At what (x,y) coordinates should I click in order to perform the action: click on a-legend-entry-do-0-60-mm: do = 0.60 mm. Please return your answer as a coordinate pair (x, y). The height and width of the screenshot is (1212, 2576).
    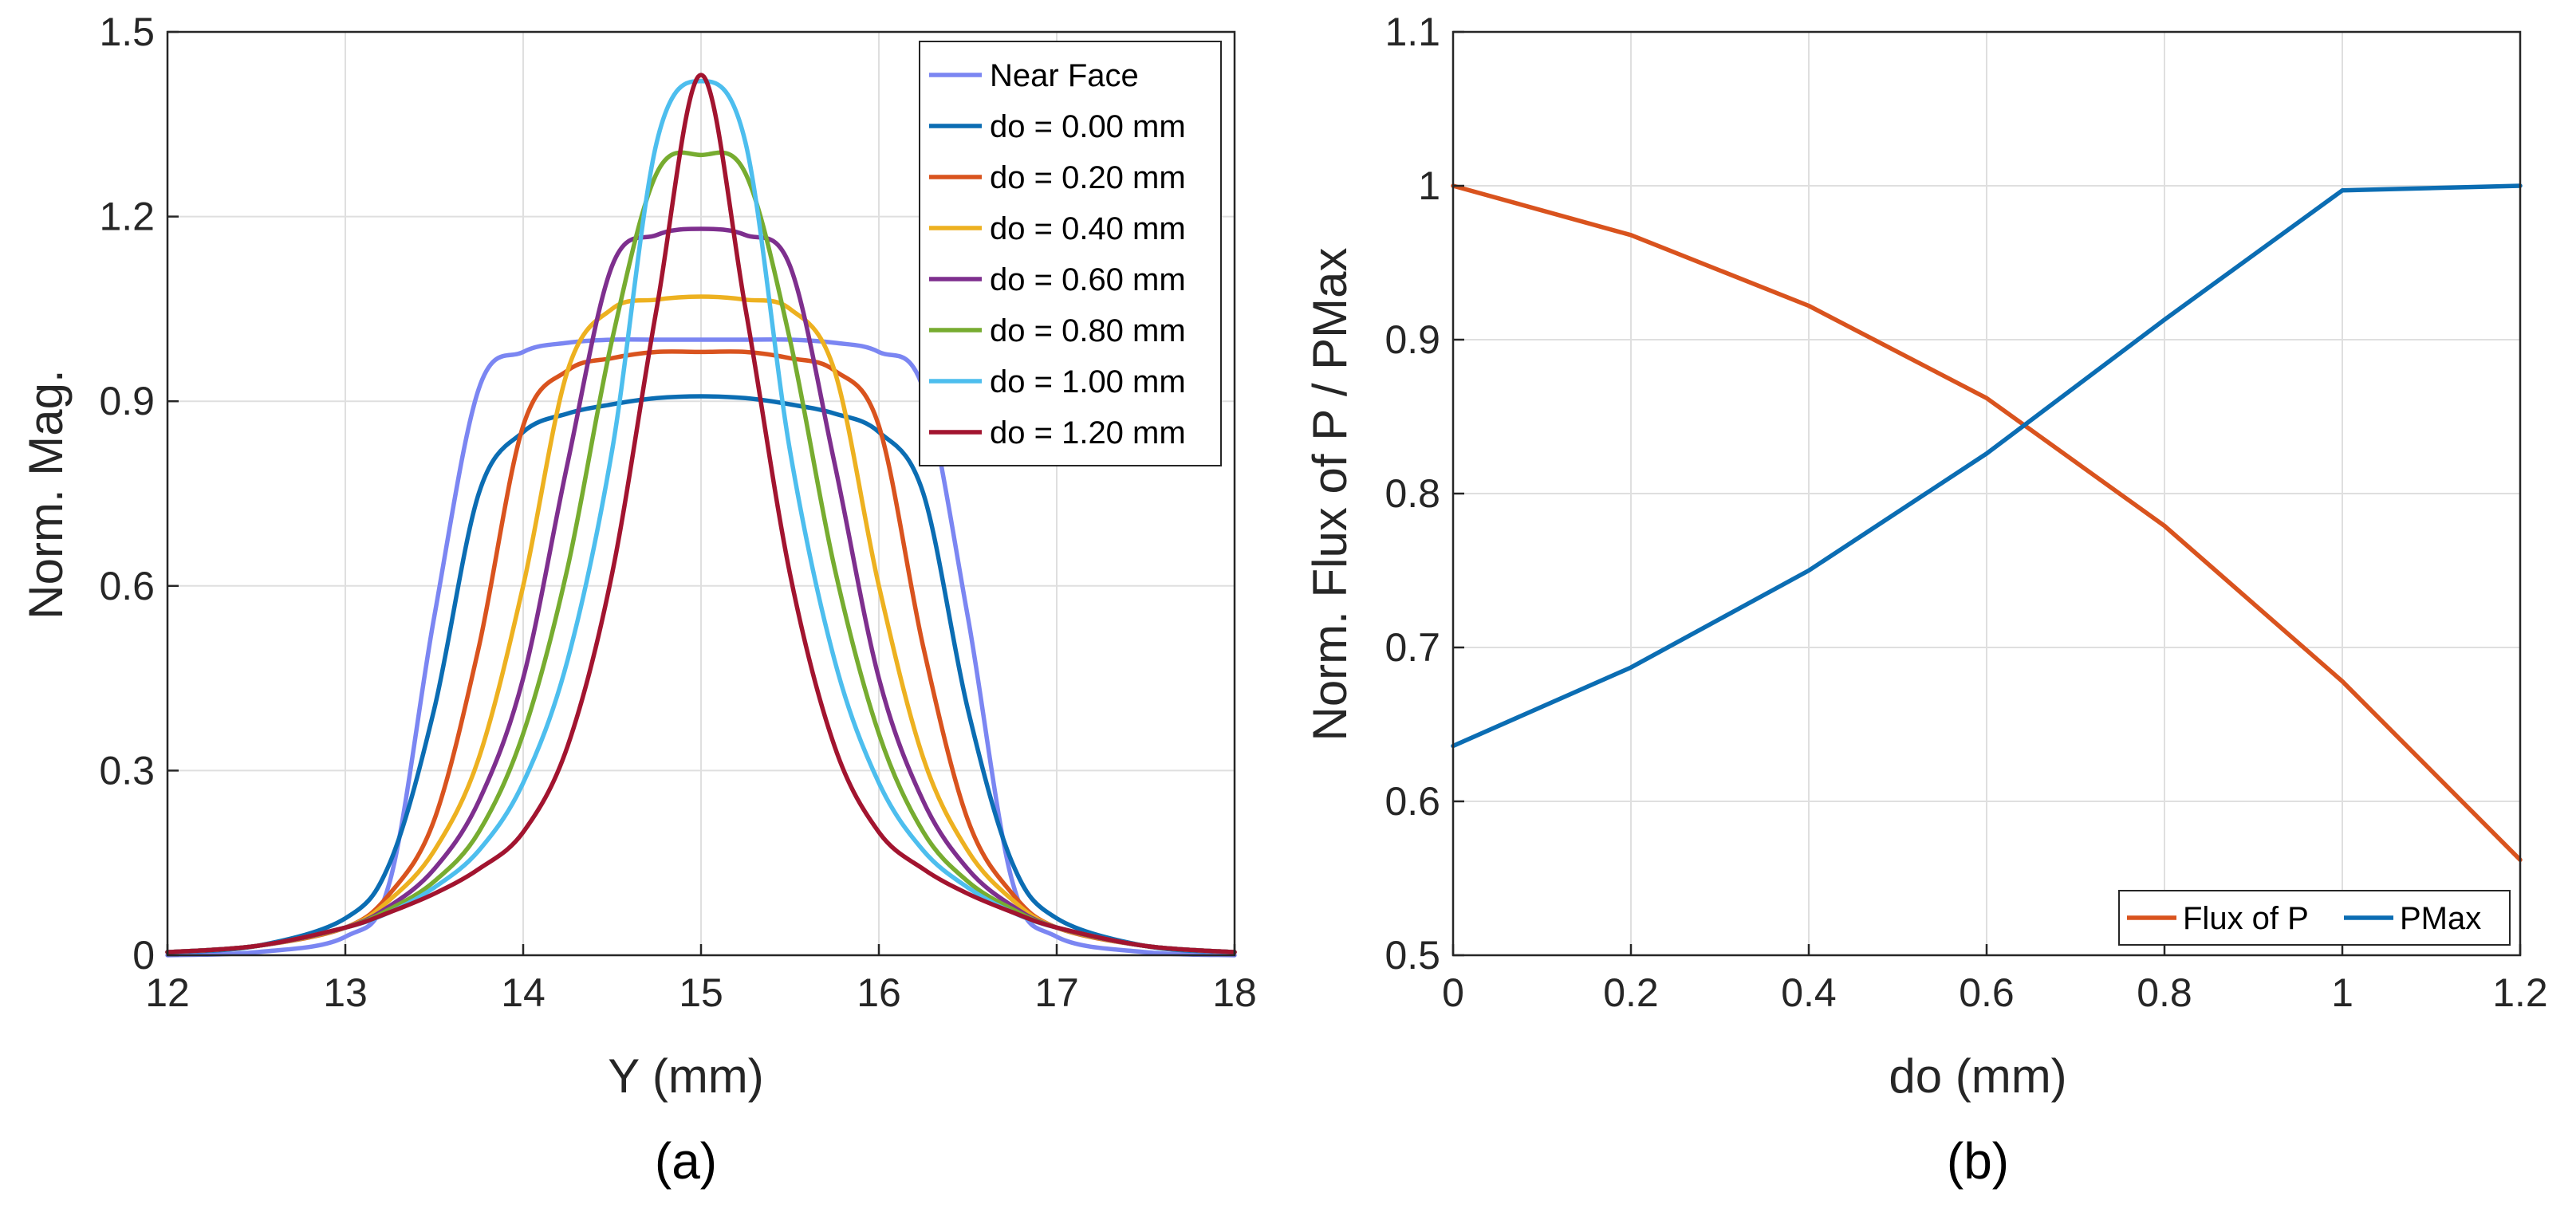
    Looking at the image, I should click on (1057, 279).